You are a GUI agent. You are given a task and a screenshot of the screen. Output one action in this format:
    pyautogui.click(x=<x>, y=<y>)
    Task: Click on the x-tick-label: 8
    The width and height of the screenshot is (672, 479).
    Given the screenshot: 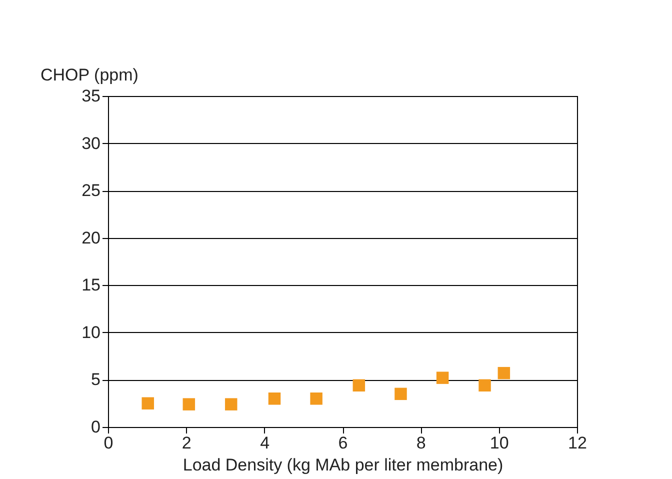 What is the action you would take?
    pyautogui.click(x=421, y=443)
    